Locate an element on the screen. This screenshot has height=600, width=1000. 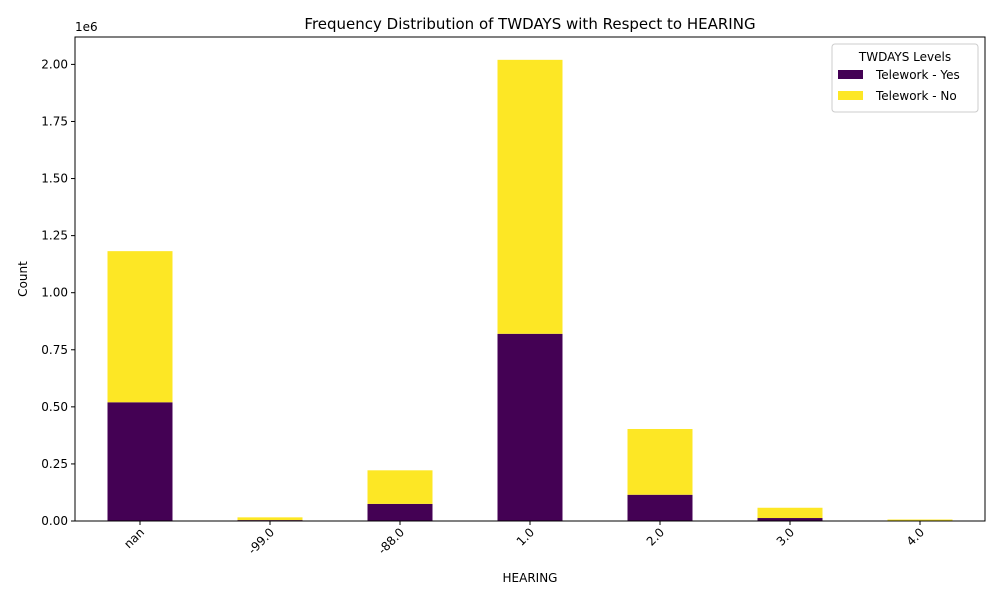
bar-4.0-series-1 is located at coordinates (920, 520).